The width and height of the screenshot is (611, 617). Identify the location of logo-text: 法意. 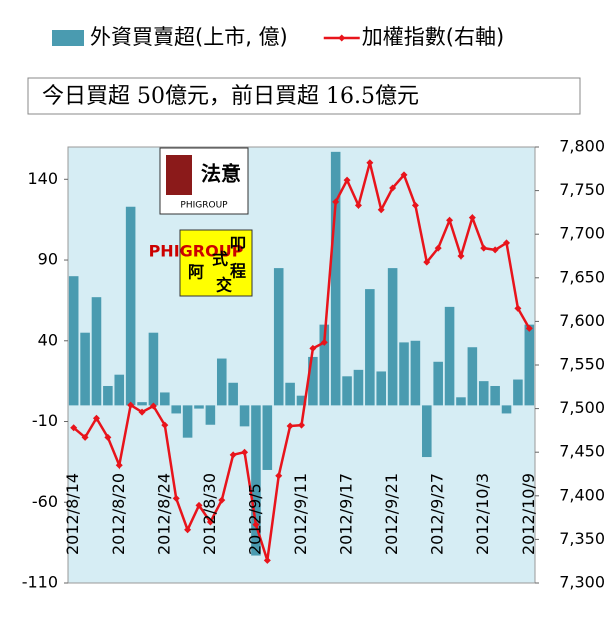
(221, 174).